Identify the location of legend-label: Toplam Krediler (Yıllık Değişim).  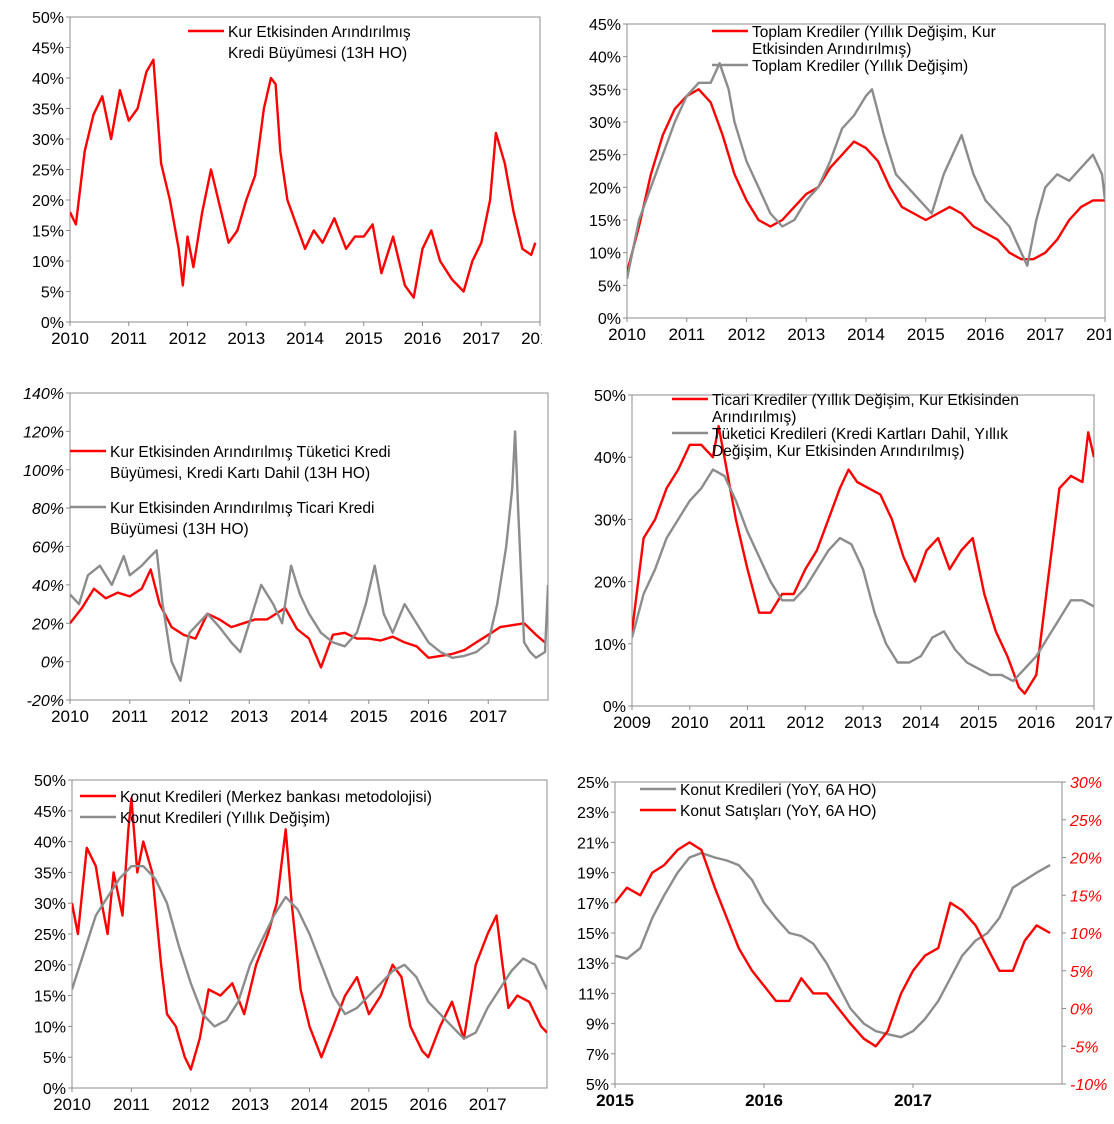
(860, 66).